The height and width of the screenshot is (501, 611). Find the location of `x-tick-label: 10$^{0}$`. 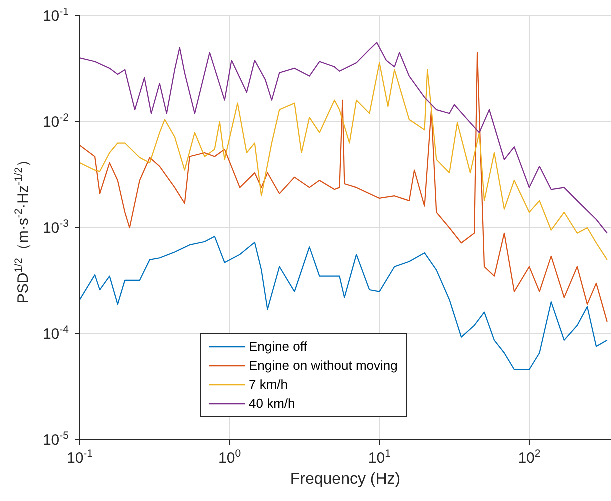

x-tick-label: 10$^{0}$ is located at coordinates (230, 457).